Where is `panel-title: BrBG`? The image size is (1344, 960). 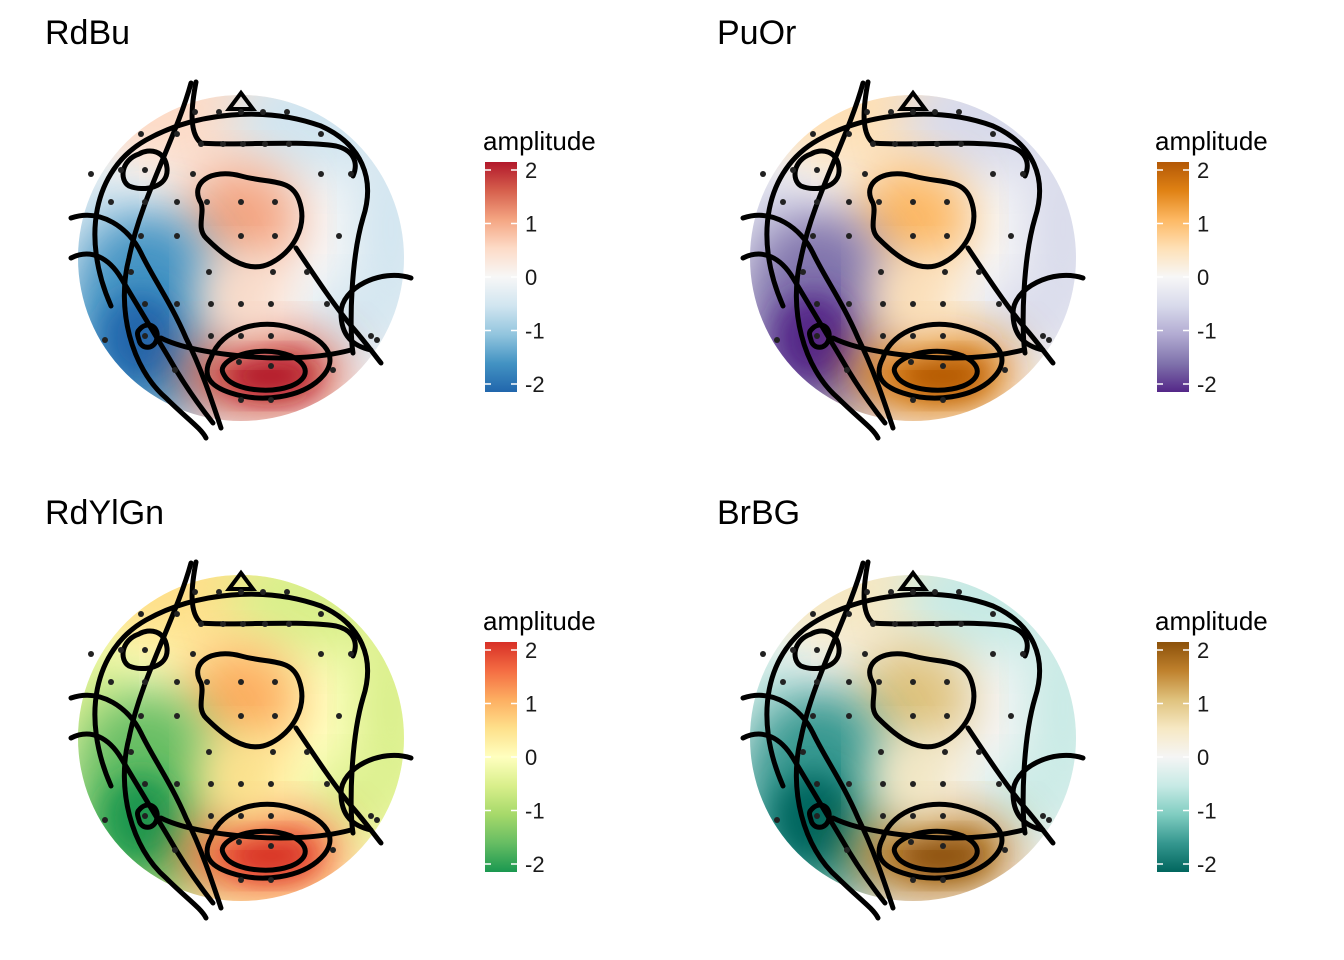 panel-title: BrBG is located at coordinates (758, 513).